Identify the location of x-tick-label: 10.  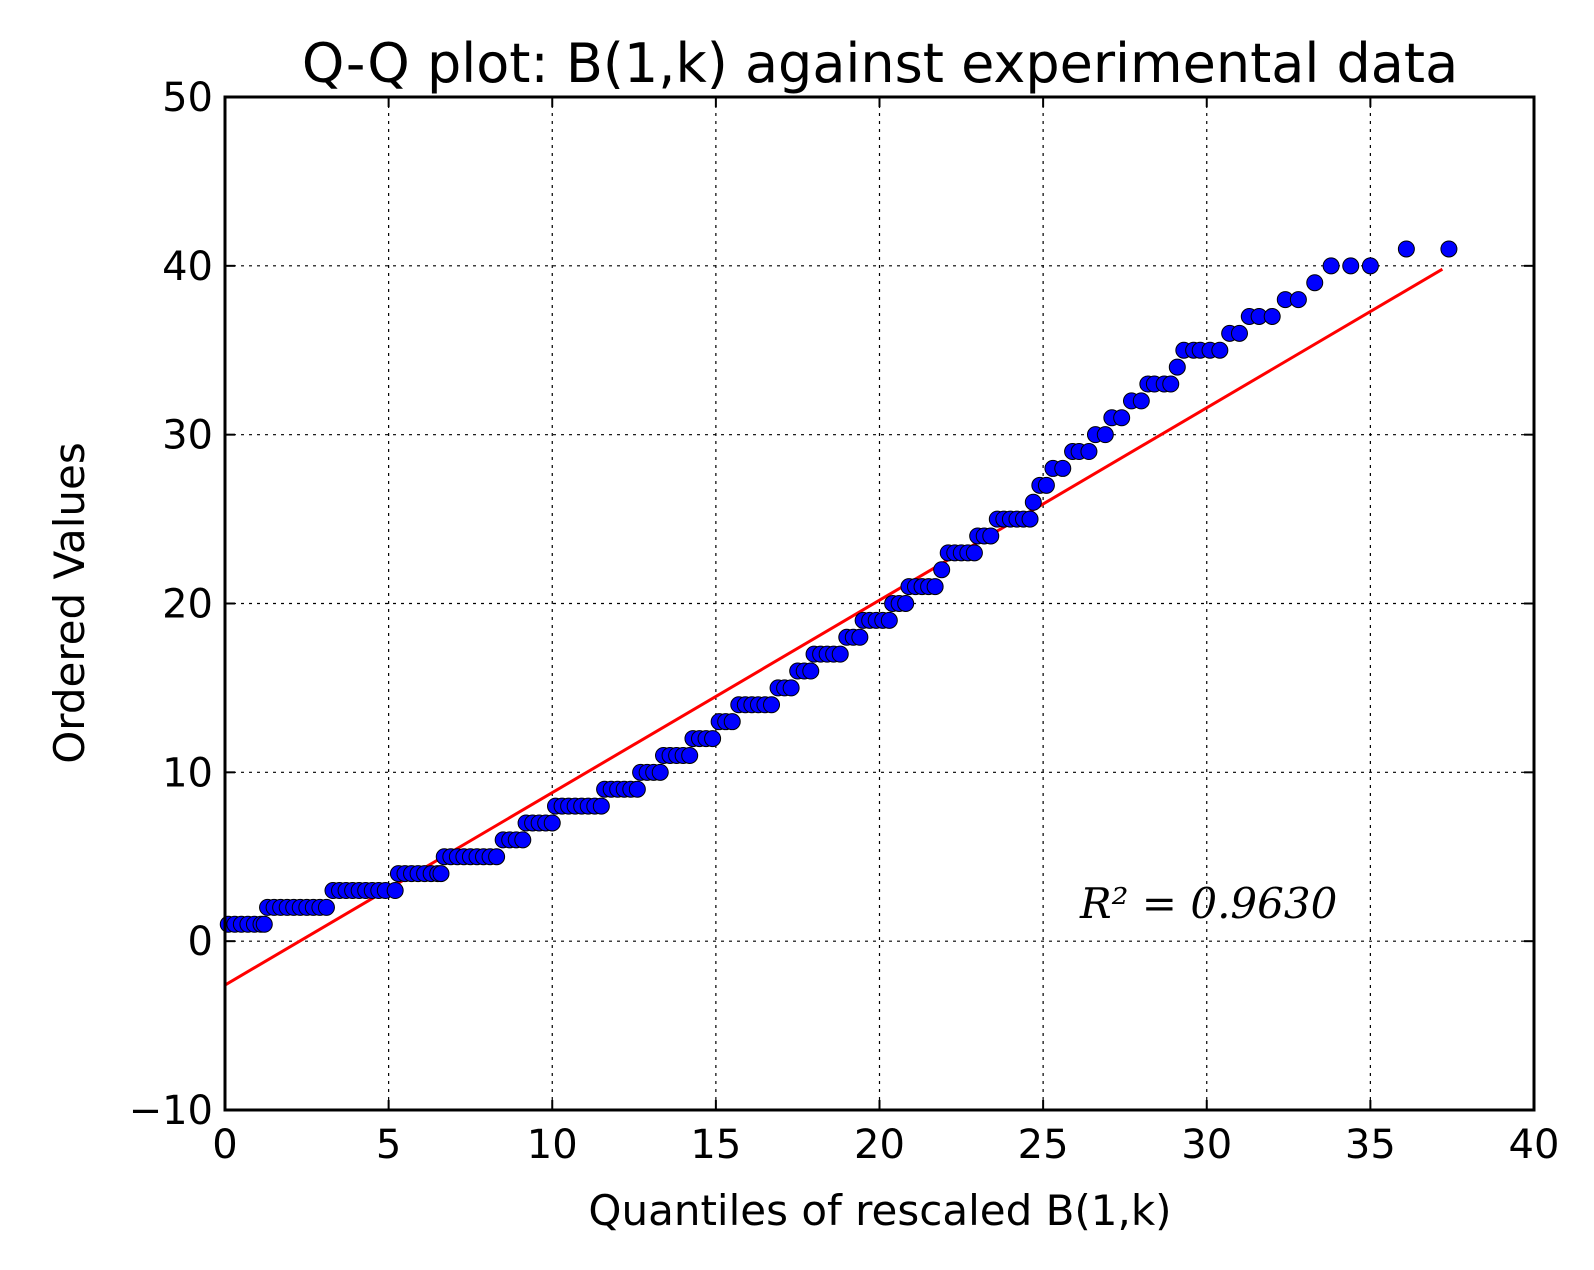
(552, 1145).